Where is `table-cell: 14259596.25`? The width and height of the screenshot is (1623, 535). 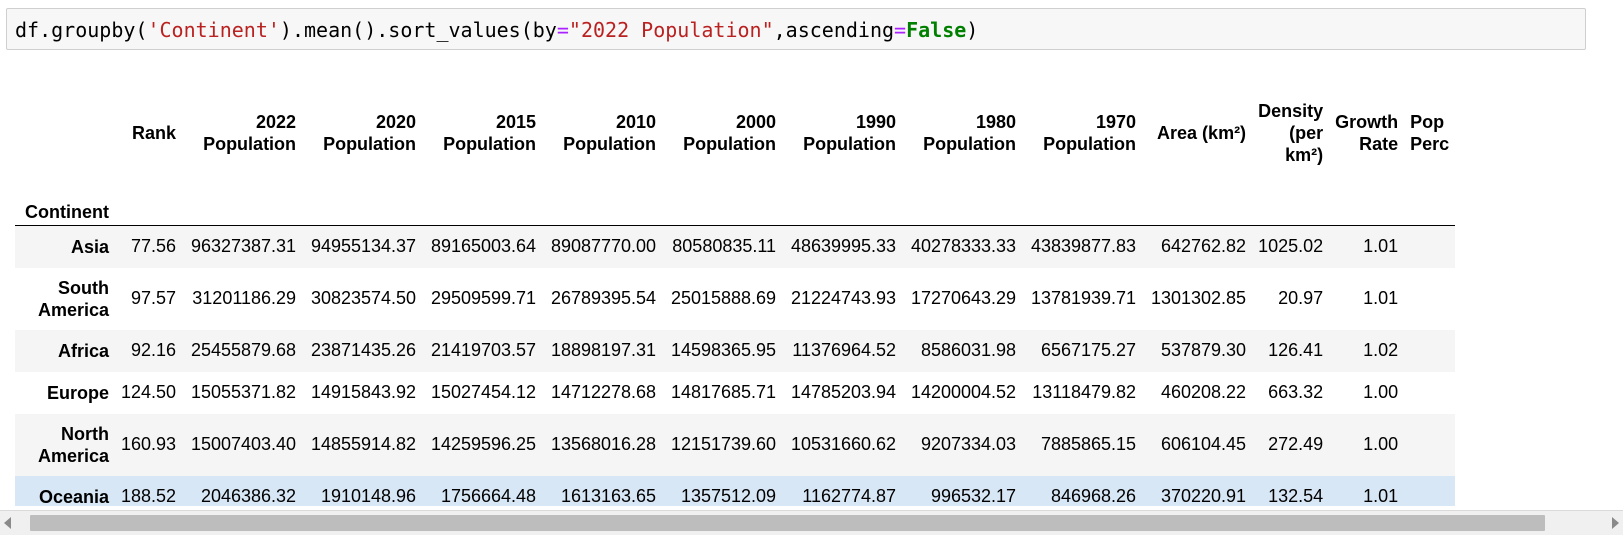
table-cell: 14259596.25 is located at coordinates (483, 444).